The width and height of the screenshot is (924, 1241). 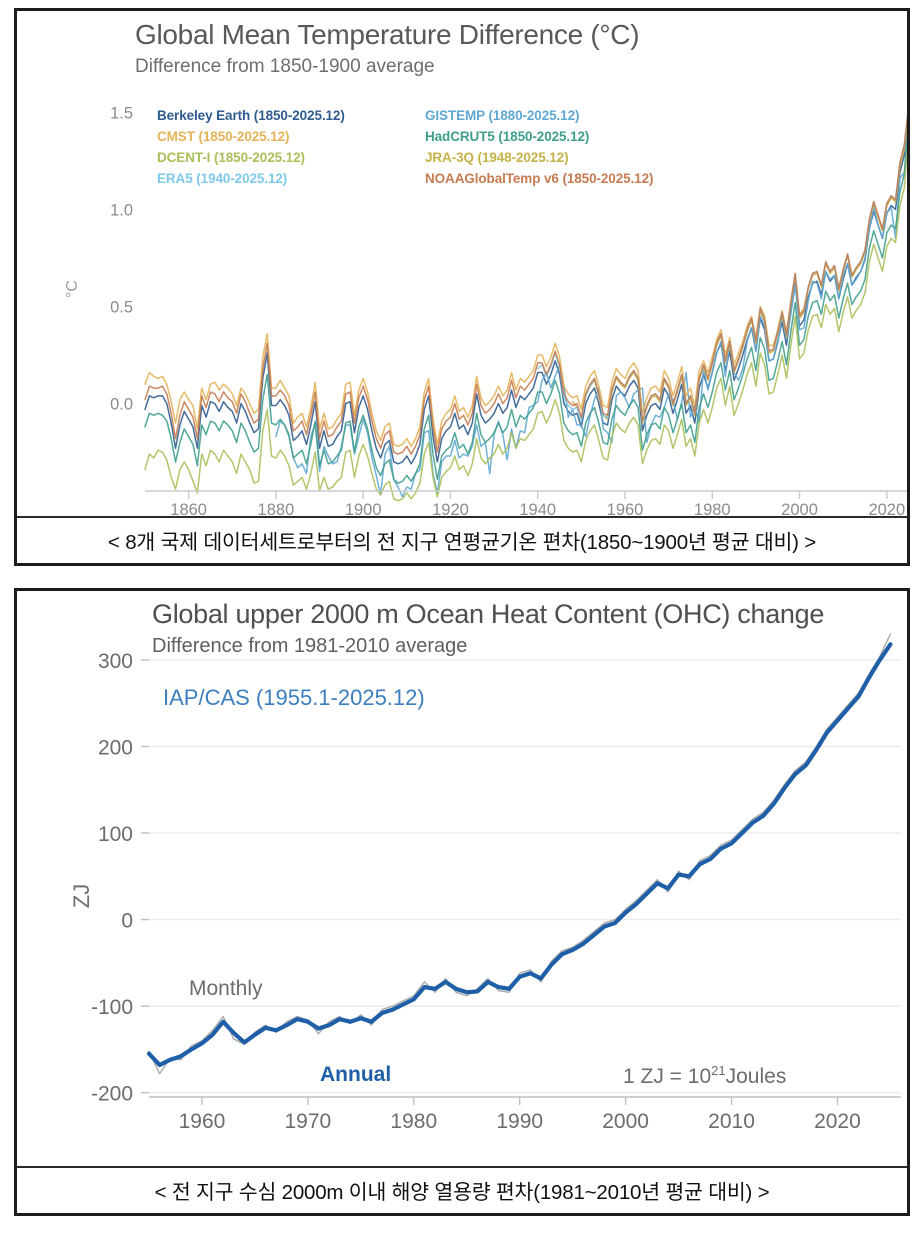 What do you see at coordinates (667, 1076) in the screenshot?
I see `zj-note-value: 1 ZJ = 10` at bounding box center [667, 1076].